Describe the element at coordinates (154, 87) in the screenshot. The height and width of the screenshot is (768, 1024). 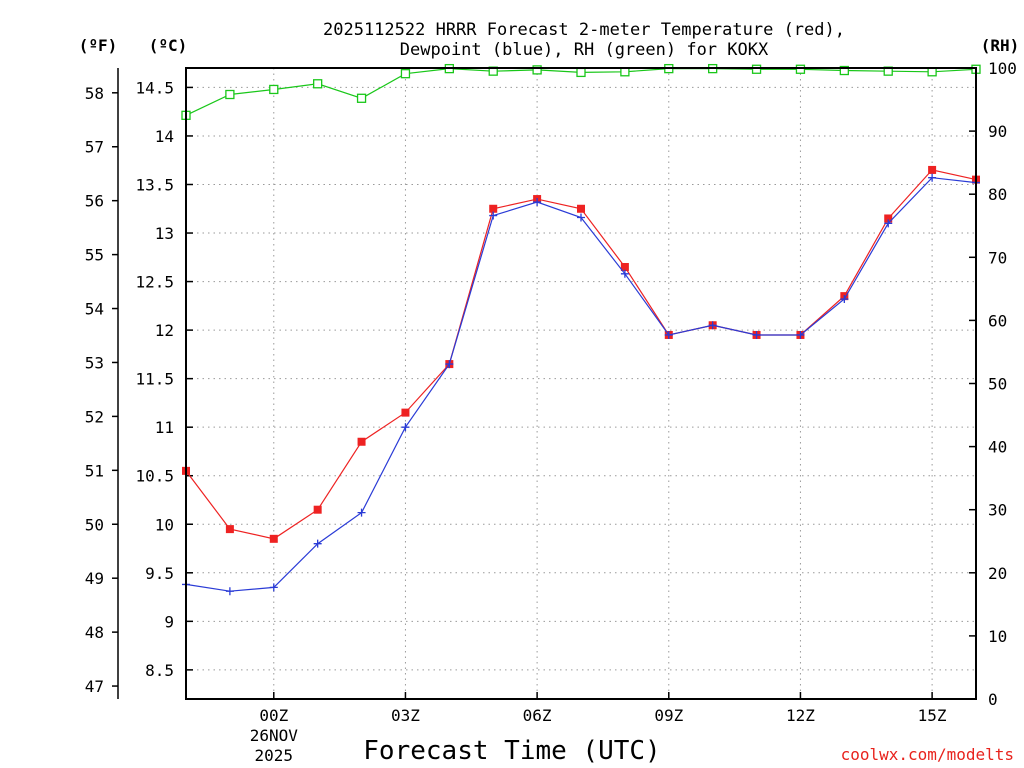
I see `celsius-tick-label: 14.5` at that location.